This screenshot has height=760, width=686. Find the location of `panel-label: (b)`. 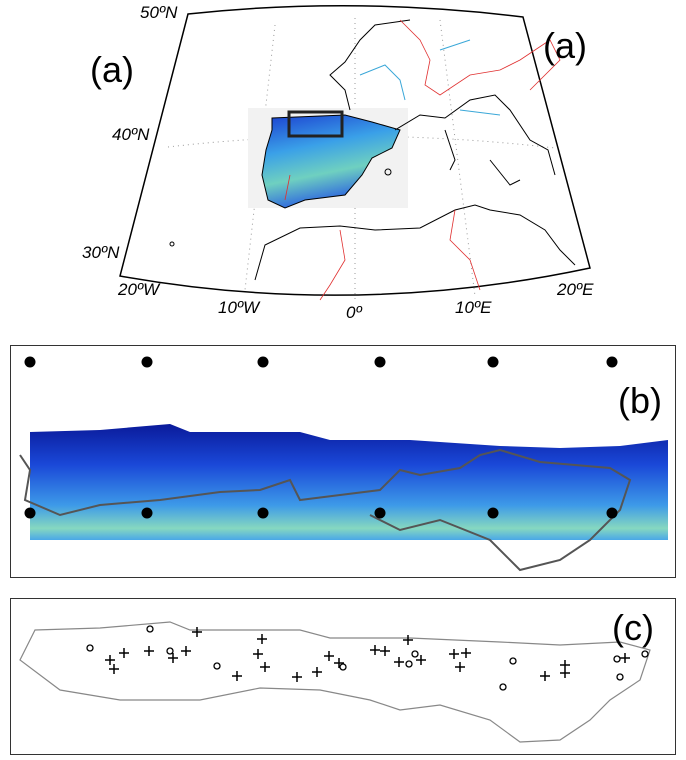

panel-label: (b) is located at coordinates (640, 400).